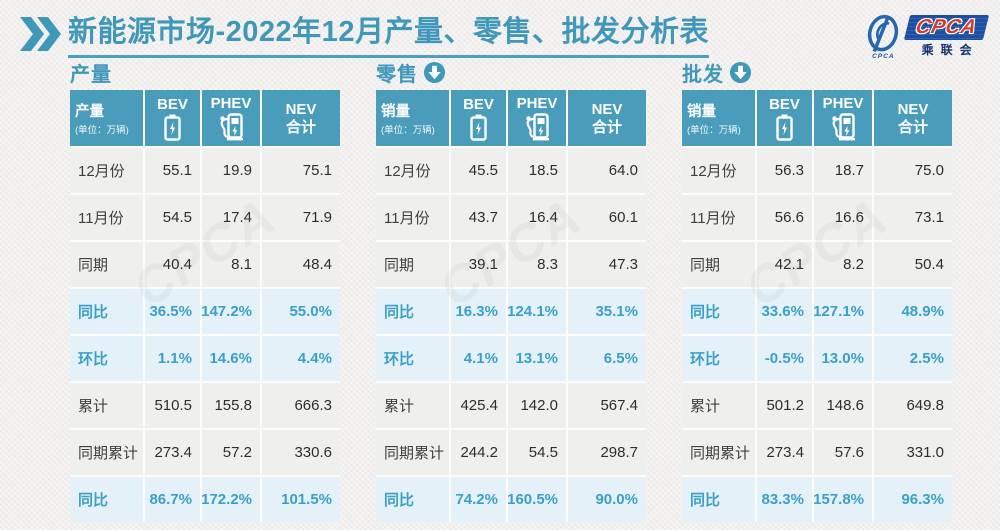 The height and width of the screenshot is (530, 1000). Describe the element at coordinates (397, 74) in the screenshot. I see `section-title-label: 零售` at that location.